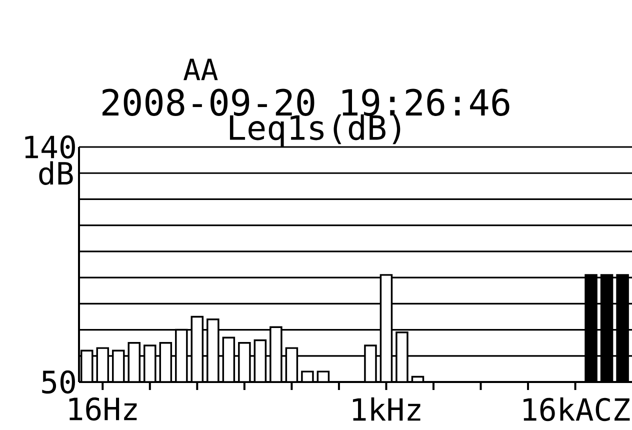 This screenshot has height=430, width=632. What do you see at coordinates (103, 409) in the screenshot?
I see `x-tick-label: 16Hz` at bounding box center [103, 409].